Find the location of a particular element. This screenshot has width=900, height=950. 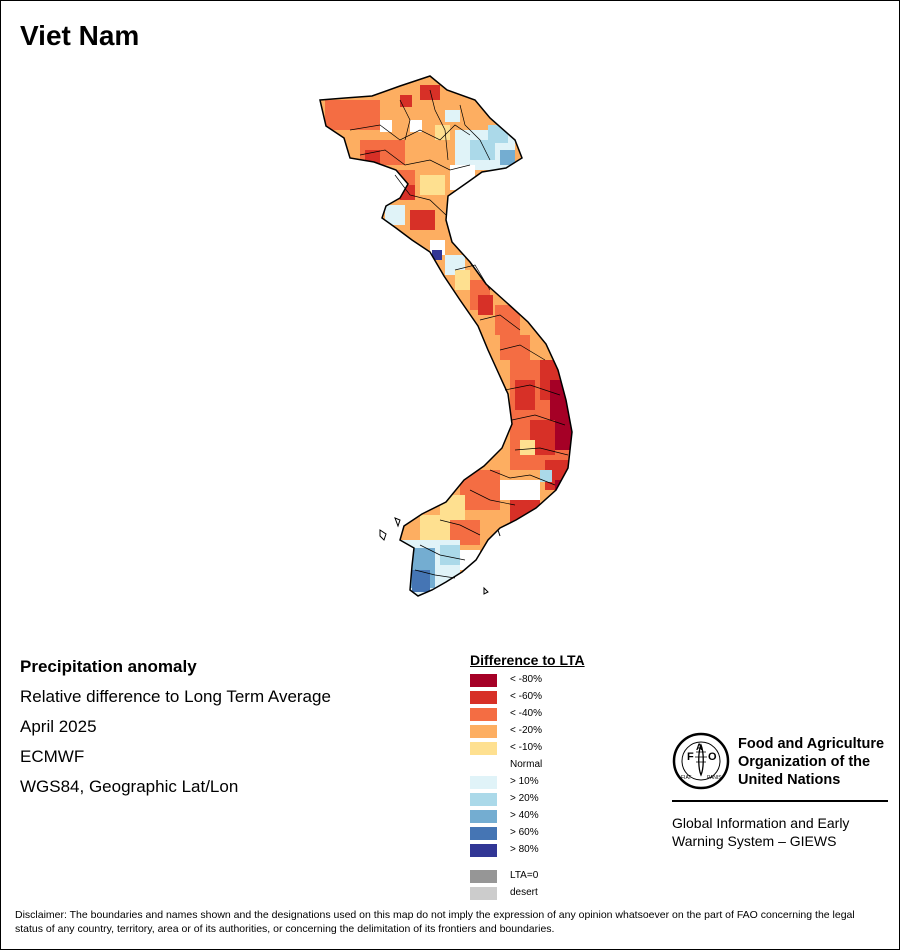

legend-item: > 20% is located at coordinates (550, 799).